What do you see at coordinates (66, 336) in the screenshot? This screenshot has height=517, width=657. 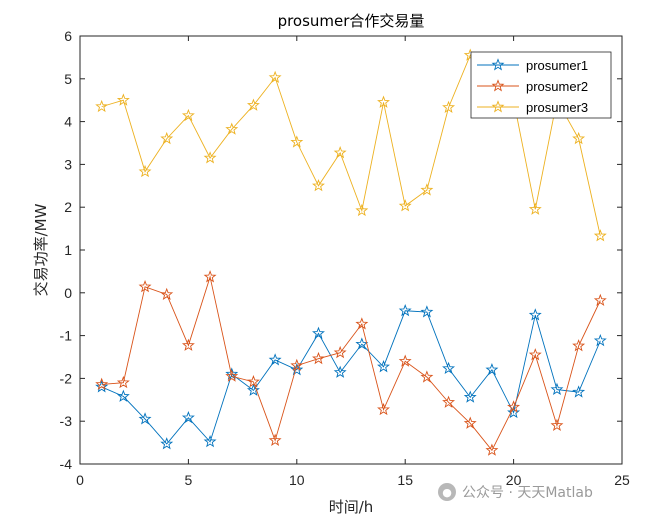 I see `y-tick-label: -1` at bounding box center [66, 336].